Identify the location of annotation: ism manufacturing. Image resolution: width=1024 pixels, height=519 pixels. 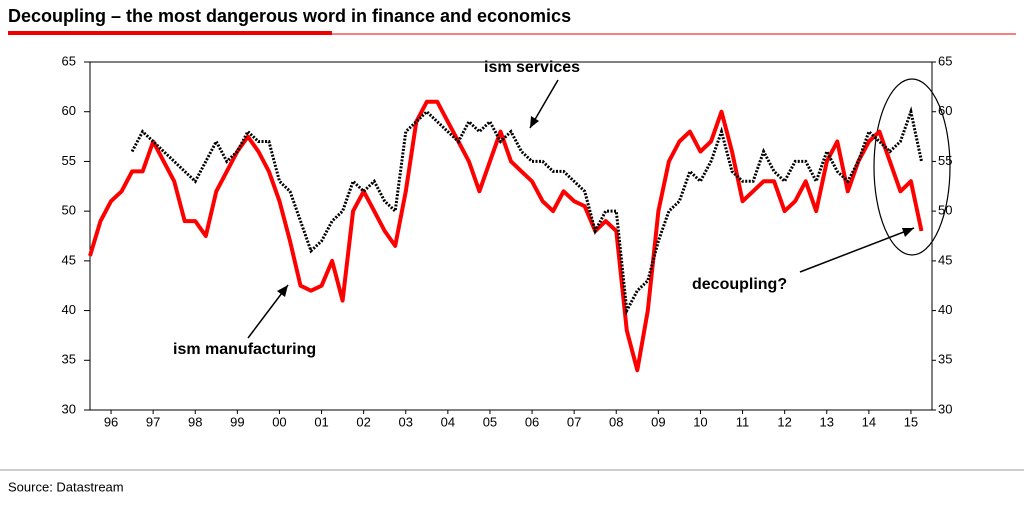
(244, 349).